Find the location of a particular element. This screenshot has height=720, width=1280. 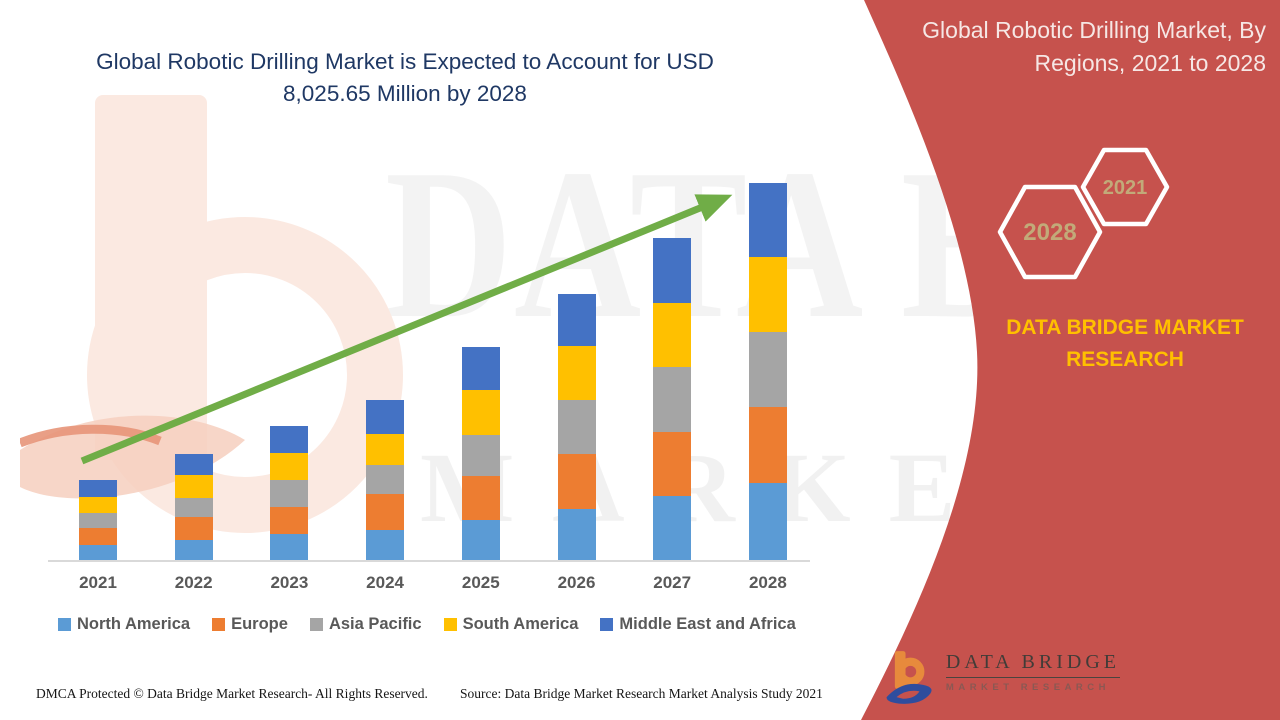

hexagons-graphic is located at coordinates (1083, 213).